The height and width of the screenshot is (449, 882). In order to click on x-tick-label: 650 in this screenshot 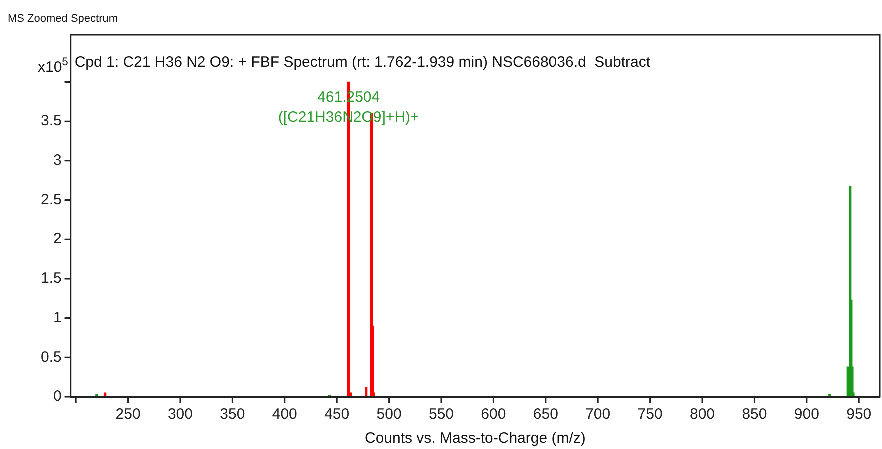, I will do `click(545, 415)`.